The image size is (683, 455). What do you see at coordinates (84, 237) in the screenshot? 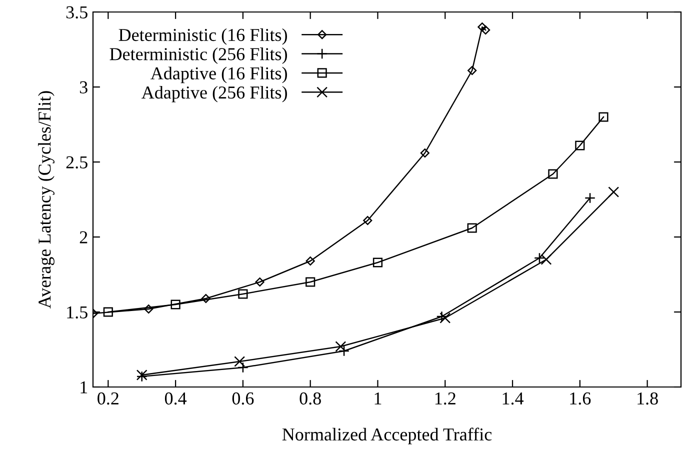
I see `y-tick-label: 2` at bounding box center [84, 237].